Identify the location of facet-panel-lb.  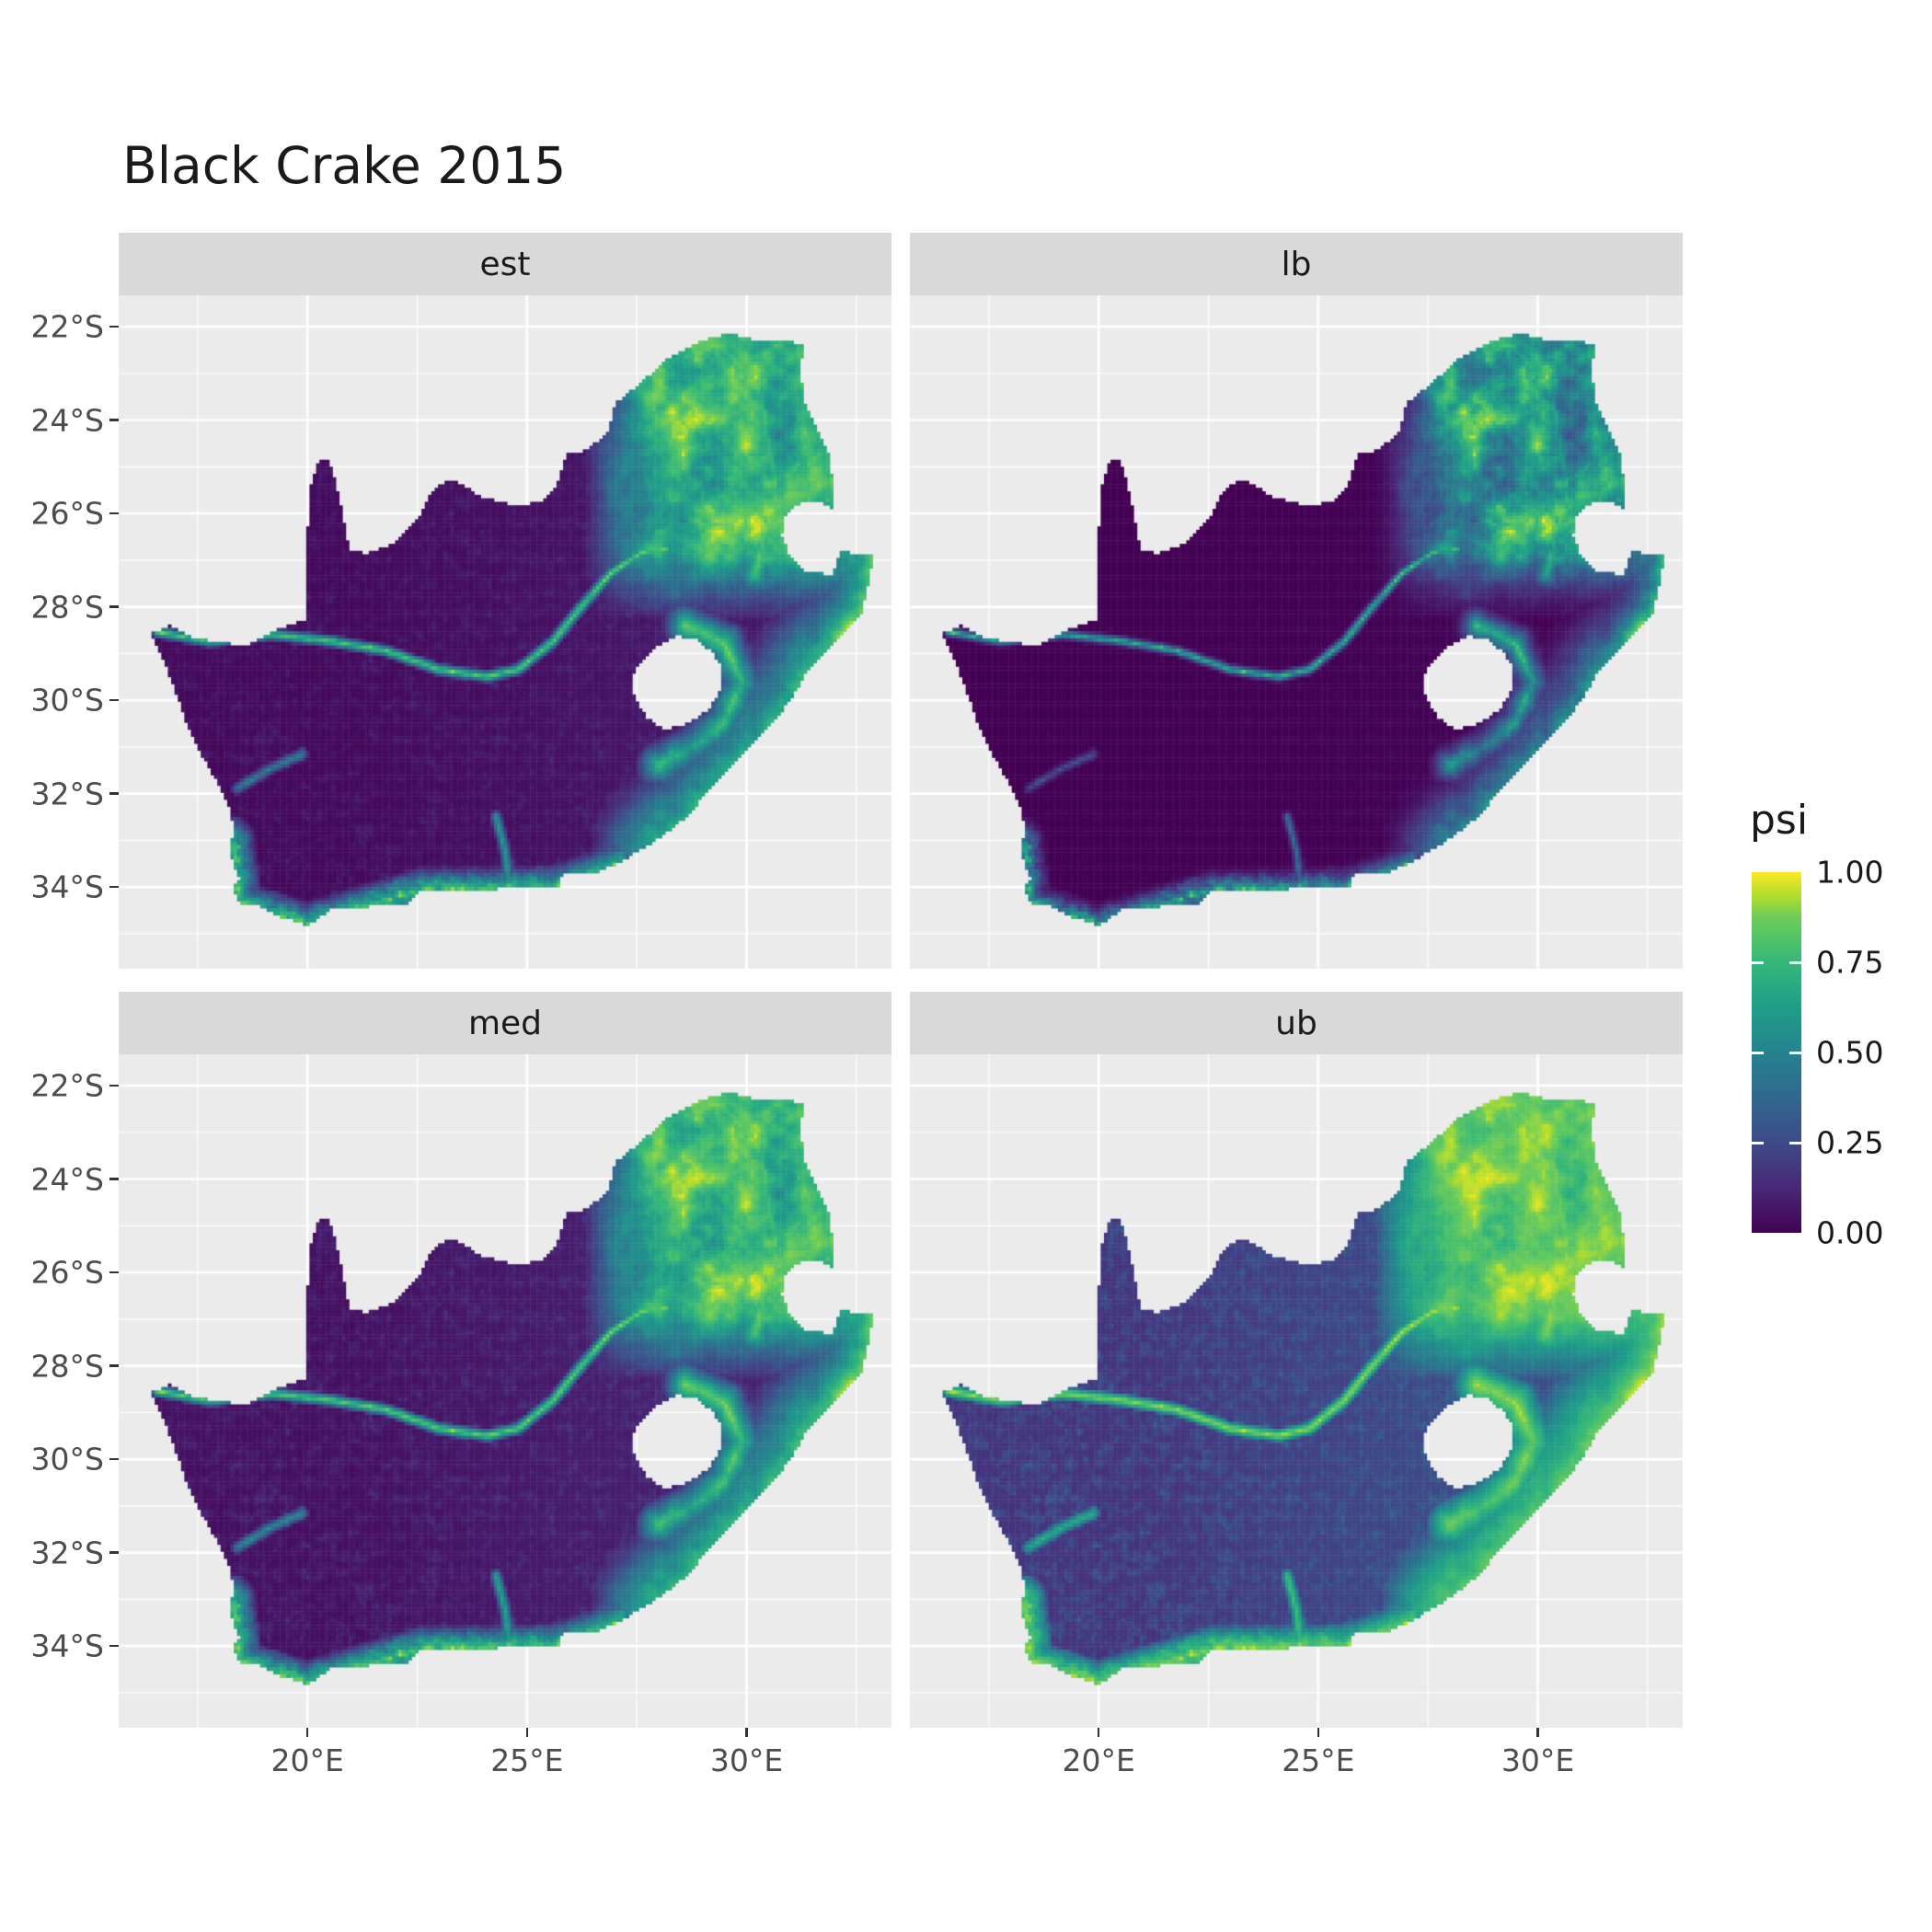
(1296, 632).